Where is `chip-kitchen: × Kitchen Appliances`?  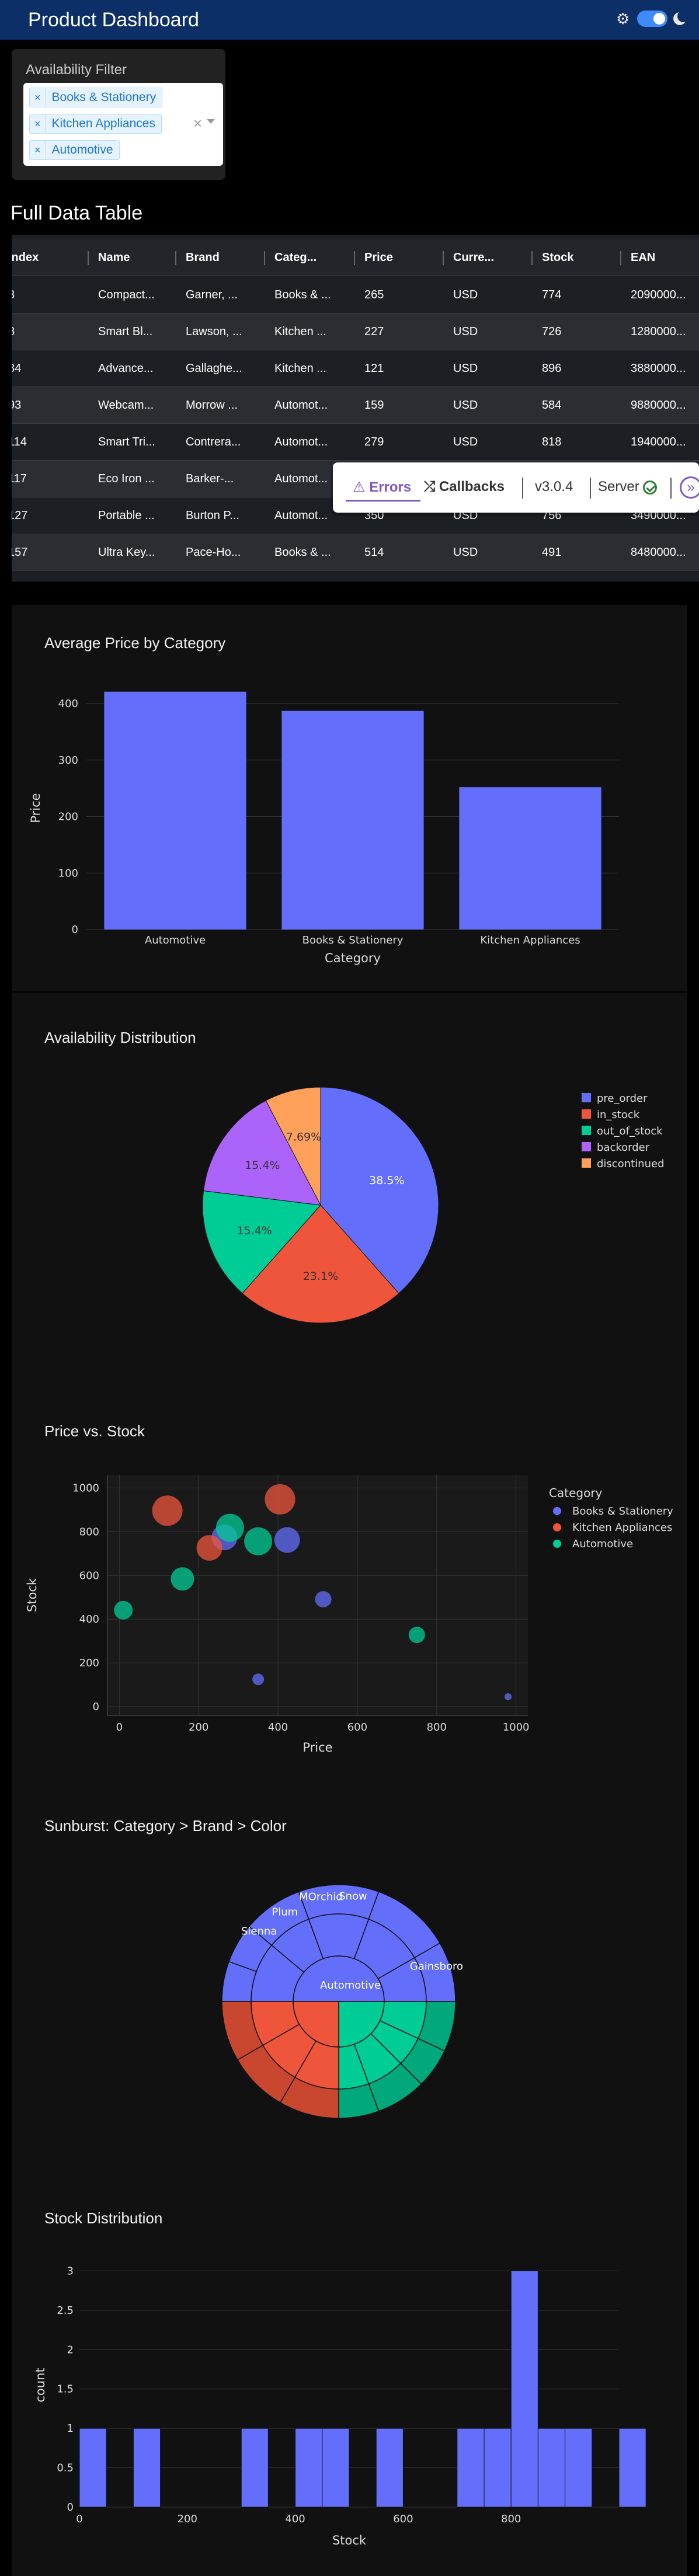
chip-kitchen: × Kitchen Appliances is located at coordinates (95, 124).